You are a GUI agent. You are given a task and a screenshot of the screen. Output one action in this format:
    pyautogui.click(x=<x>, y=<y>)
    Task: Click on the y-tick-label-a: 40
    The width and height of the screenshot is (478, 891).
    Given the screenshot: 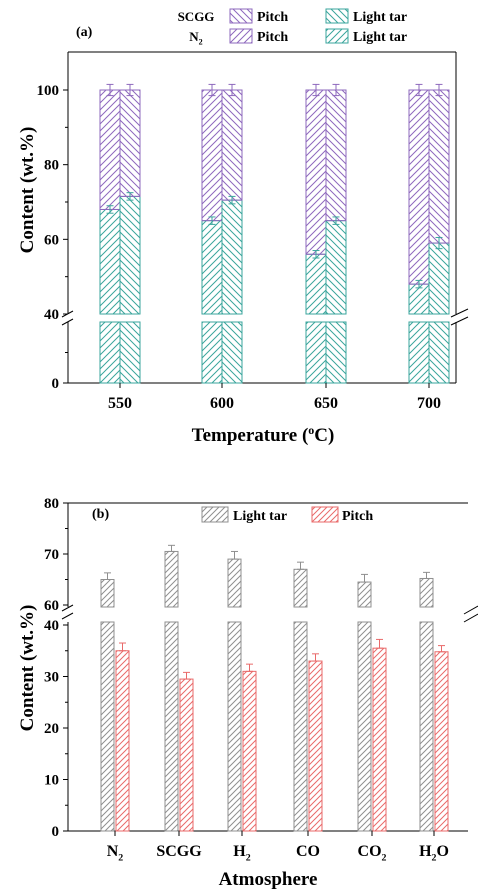 What is the action you would take?
    pyautogui.click(x=51, y=315)
    